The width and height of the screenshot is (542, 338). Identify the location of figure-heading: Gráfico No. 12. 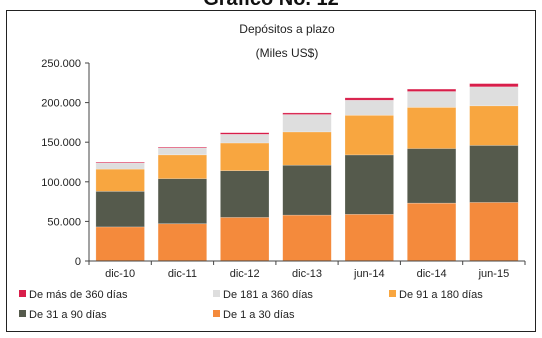
(271, 5).